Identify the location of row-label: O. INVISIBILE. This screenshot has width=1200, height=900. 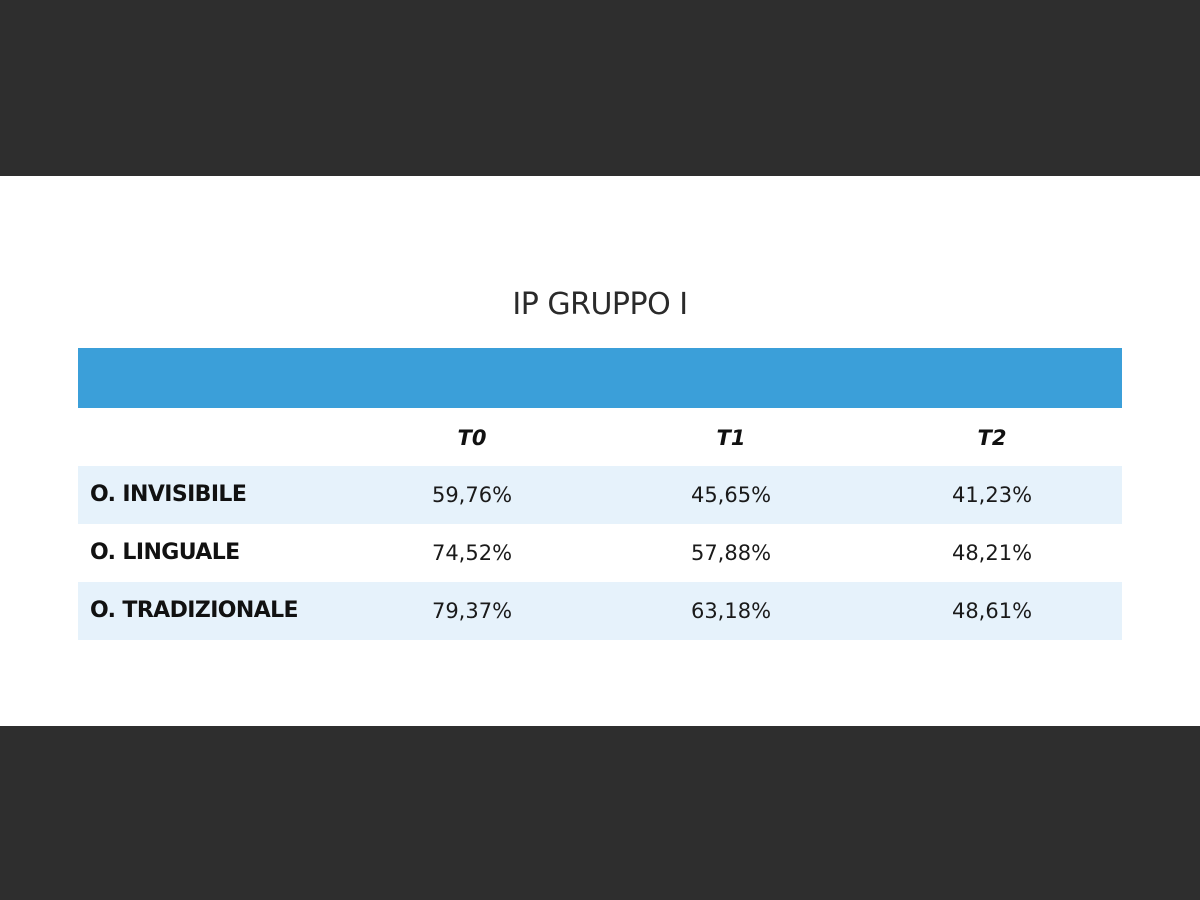
(168, 494).